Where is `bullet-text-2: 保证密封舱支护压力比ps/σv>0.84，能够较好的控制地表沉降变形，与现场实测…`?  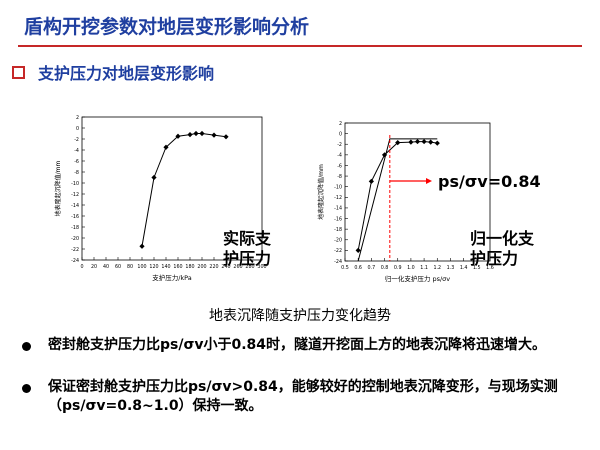 bullet-text-2: 保证密封舱支护压力比ps/σv>0.84，能够较好的控制地表沉降变形，与现场实测… is located at coordinates (303, 396).